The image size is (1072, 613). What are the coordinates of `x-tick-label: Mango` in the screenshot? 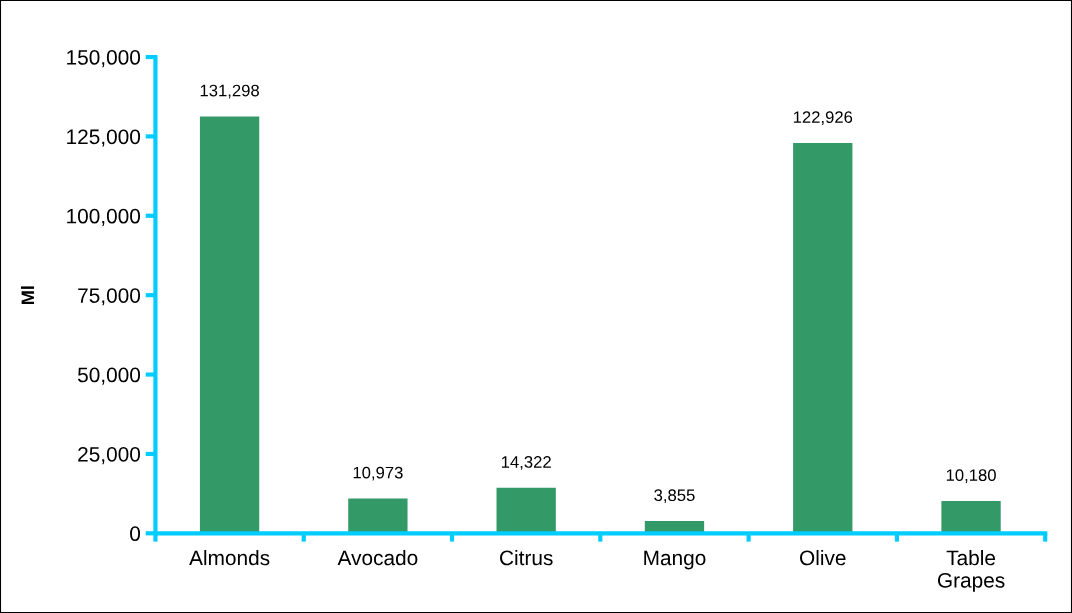 It's located at (675, 560).